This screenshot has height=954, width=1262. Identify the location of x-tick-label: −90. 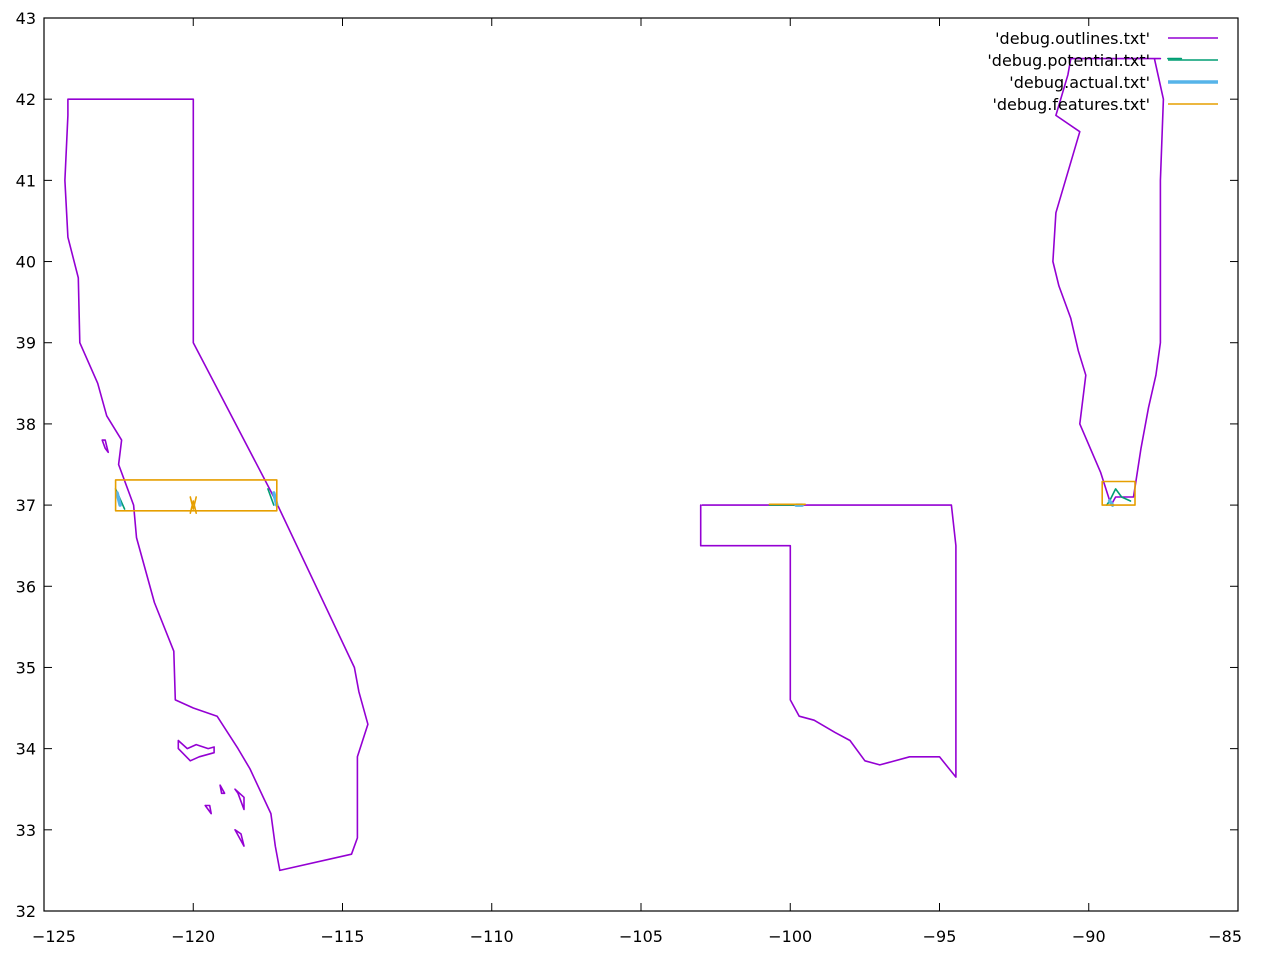
(1089, 936).